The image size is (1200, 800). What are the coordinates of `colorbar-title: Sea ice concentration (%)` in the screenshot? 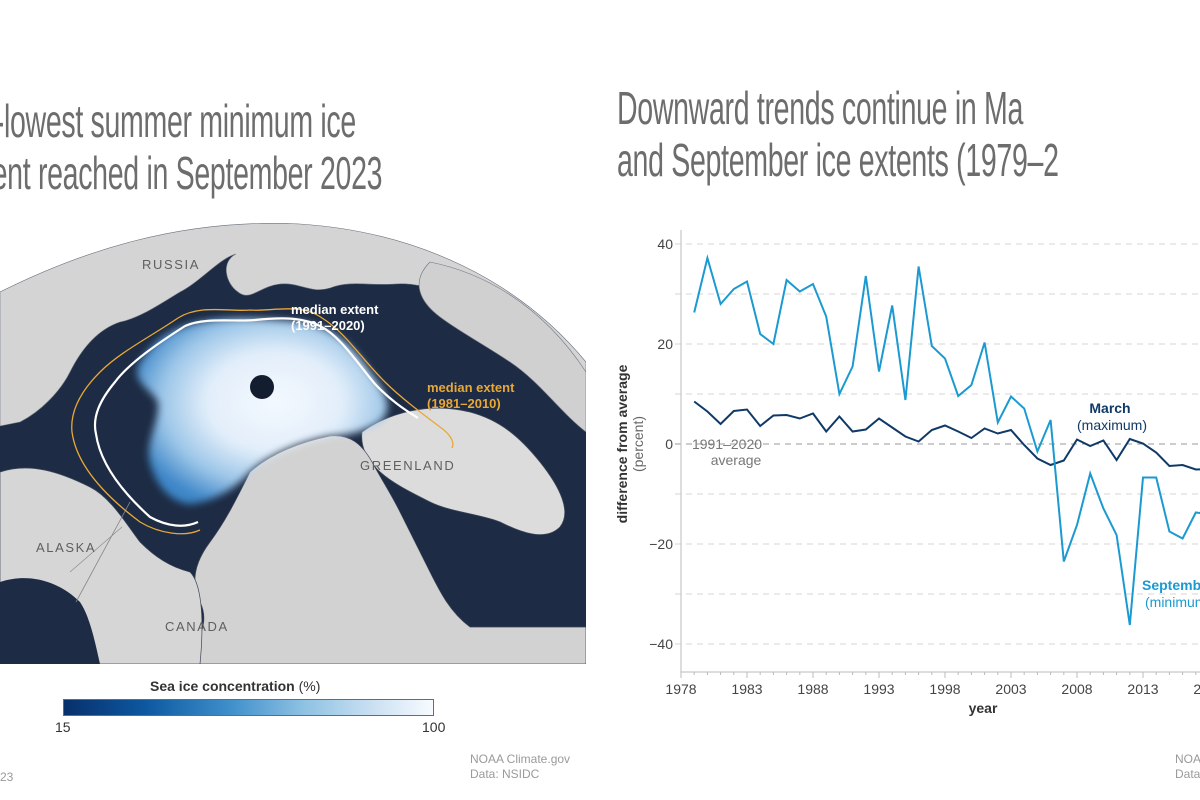 It's located at (235, 686).